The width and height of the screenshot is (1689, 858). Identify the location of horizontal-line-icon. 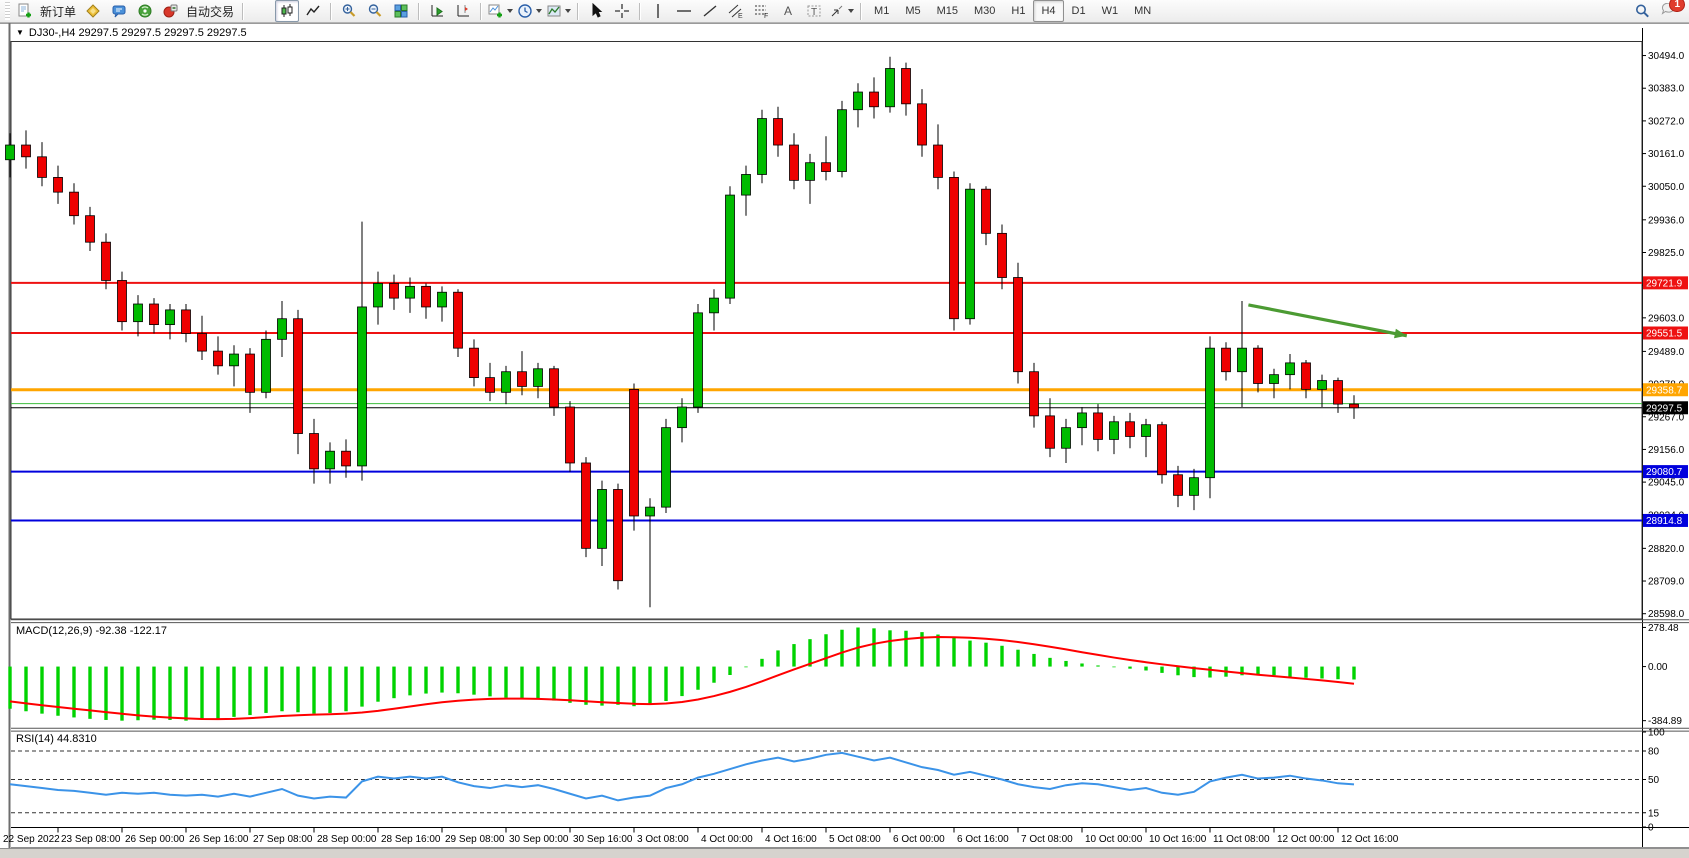
(684, 11).